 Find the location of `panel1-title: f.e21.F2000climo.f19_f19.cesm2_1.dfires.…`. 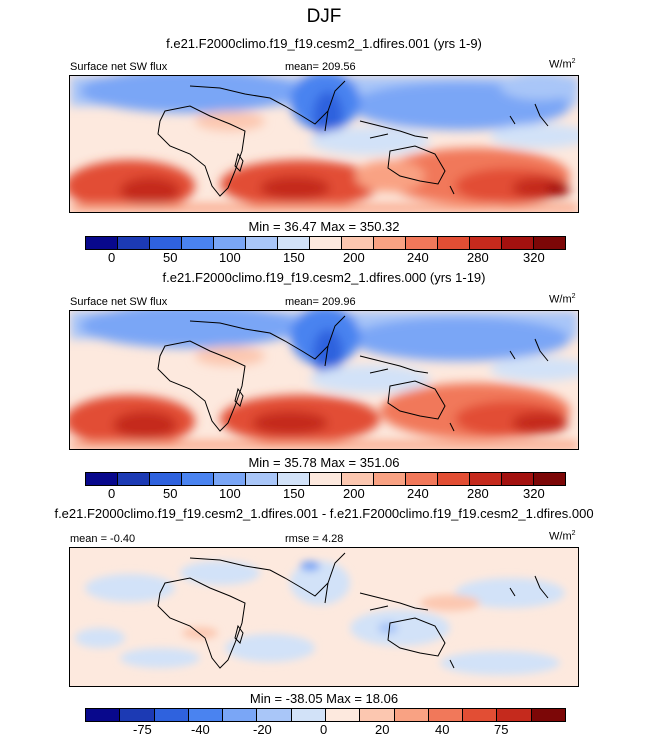

panel1-title: f.e21.F2000climo.f19_f19.cesm2_1.dfires.… is located at coordinates (324, 43).